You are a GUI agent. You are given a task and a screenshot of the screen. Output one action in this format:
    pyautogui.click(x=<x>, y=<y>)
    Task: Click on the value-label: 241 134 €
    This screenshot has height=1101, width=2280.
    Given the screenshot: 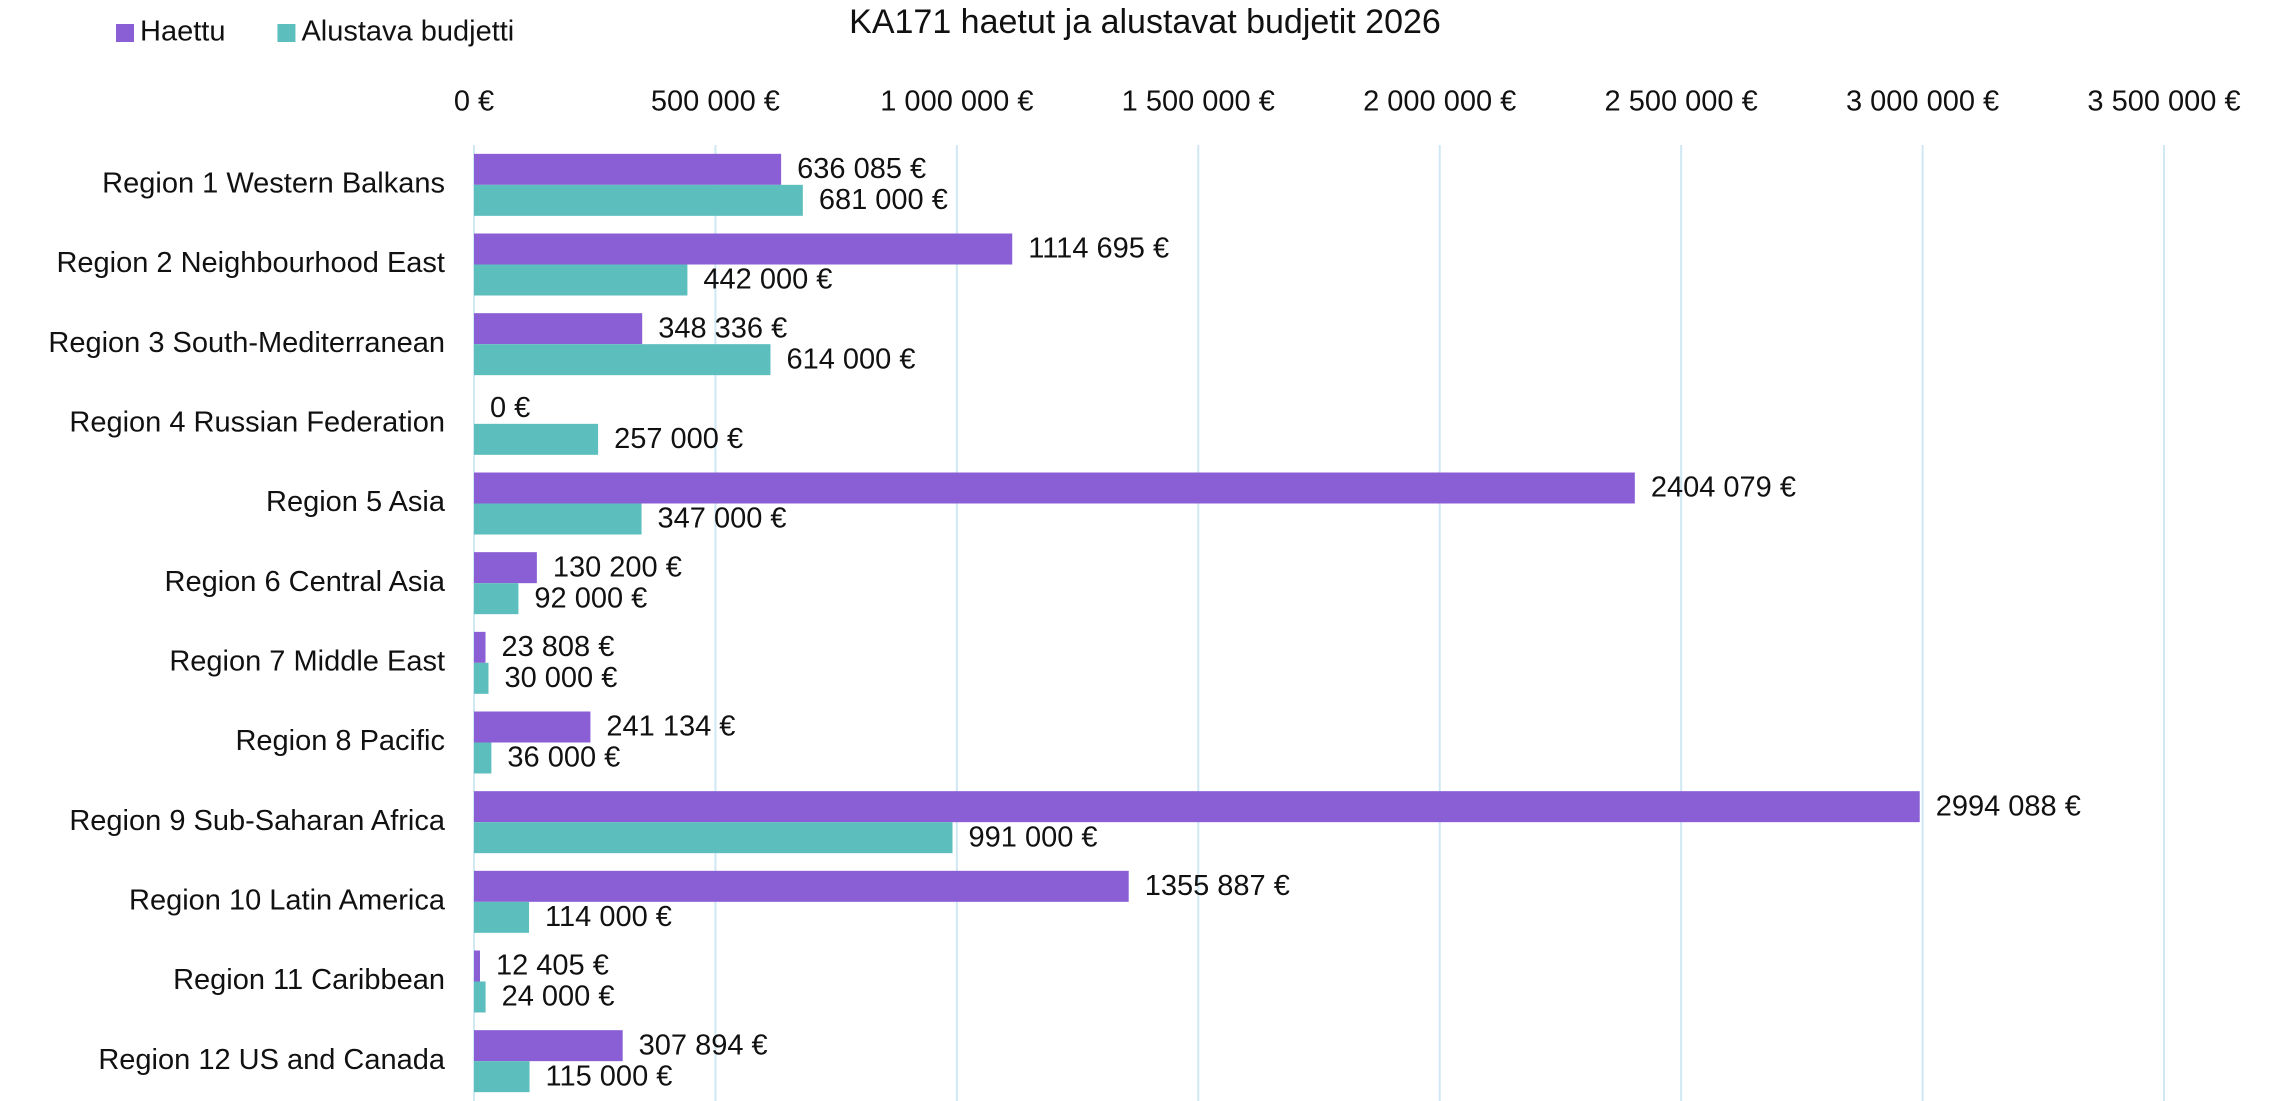 What is the action you would take?
    pyautogui.click(x=670, y=727)
    